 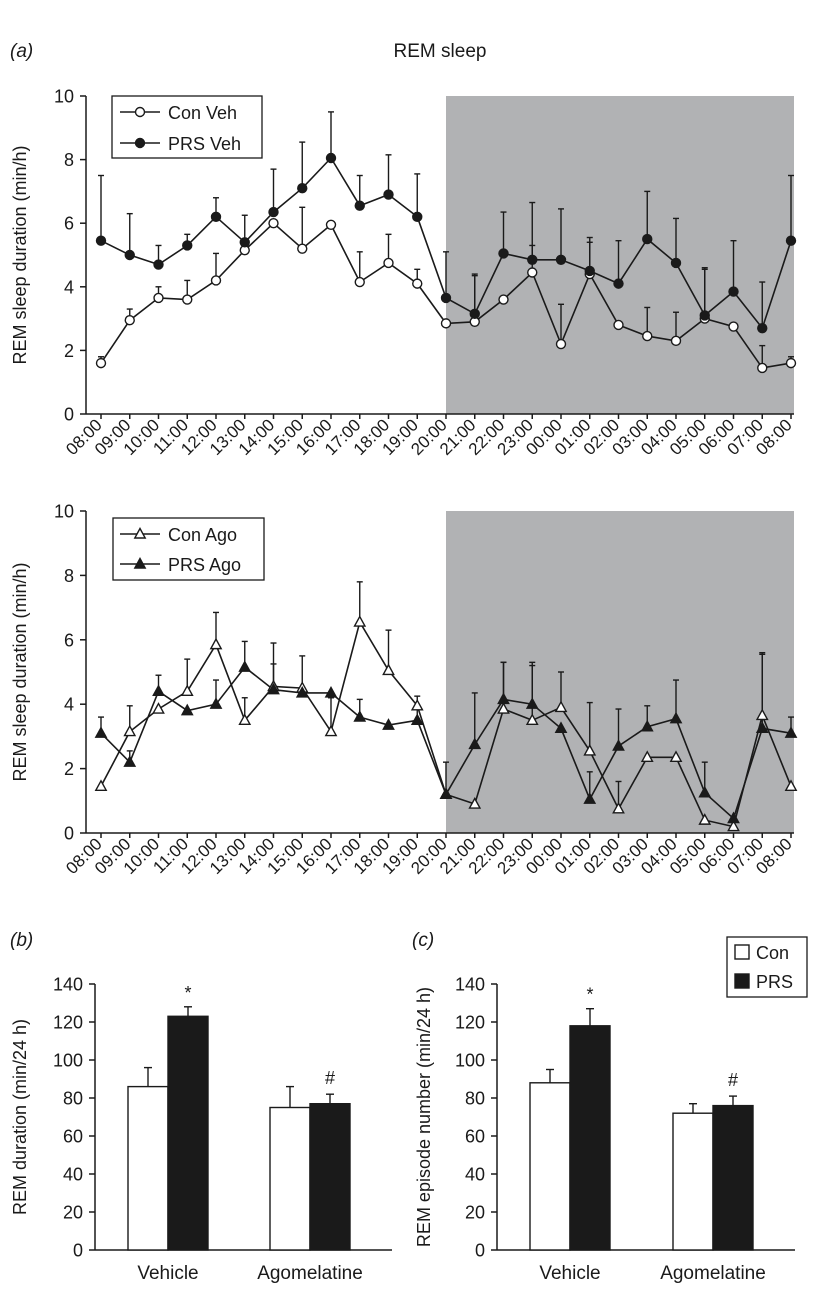 I want to click on legend-marker-con-ago-icon, so click(x=140, y=533).